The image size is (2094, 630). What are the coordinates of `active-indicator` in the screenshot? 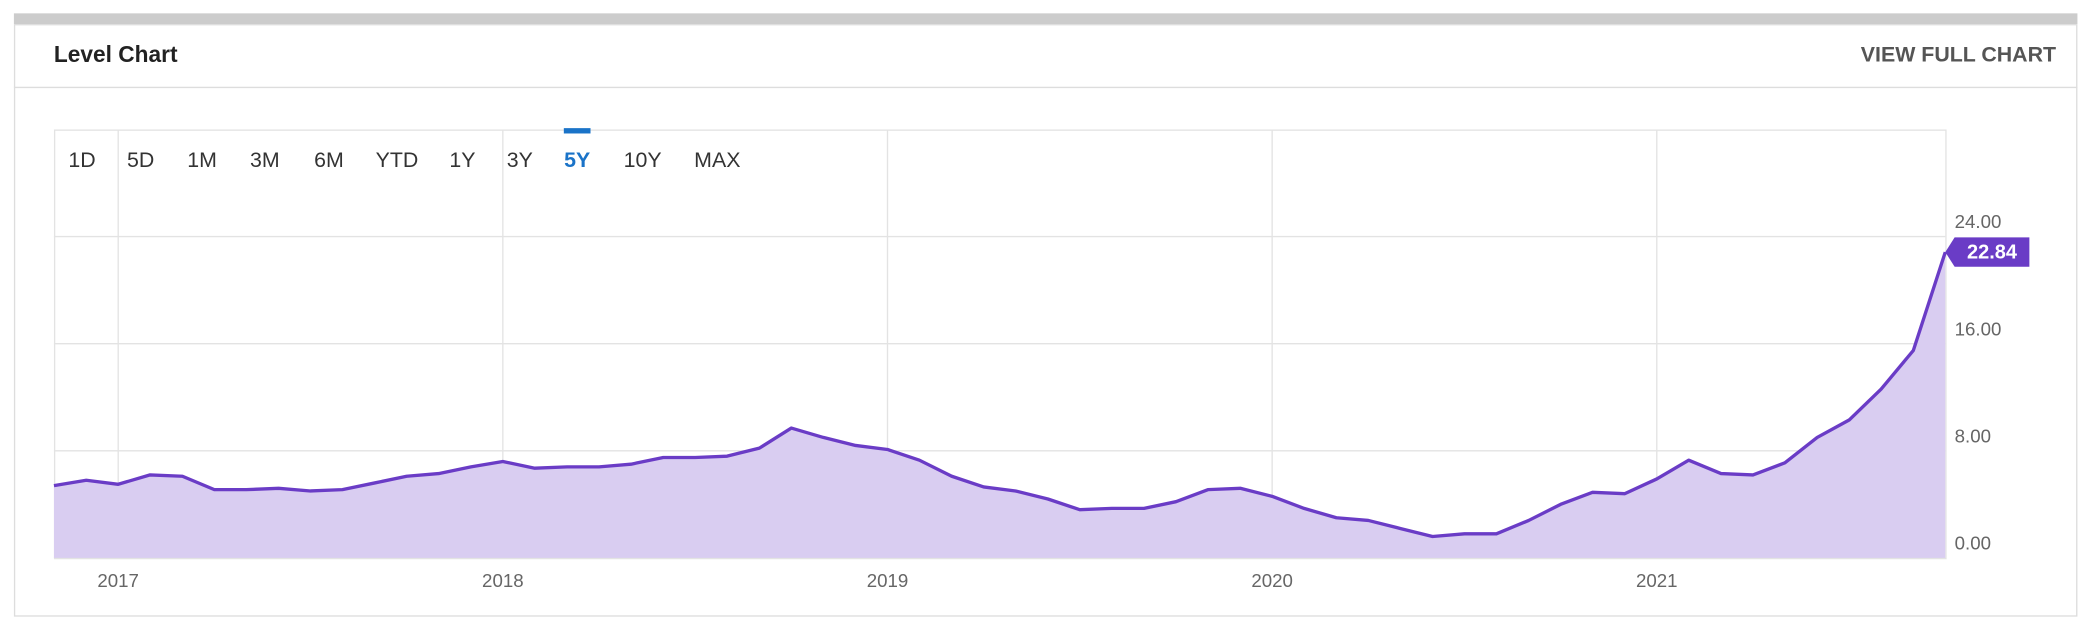 It's located at (577, 131).